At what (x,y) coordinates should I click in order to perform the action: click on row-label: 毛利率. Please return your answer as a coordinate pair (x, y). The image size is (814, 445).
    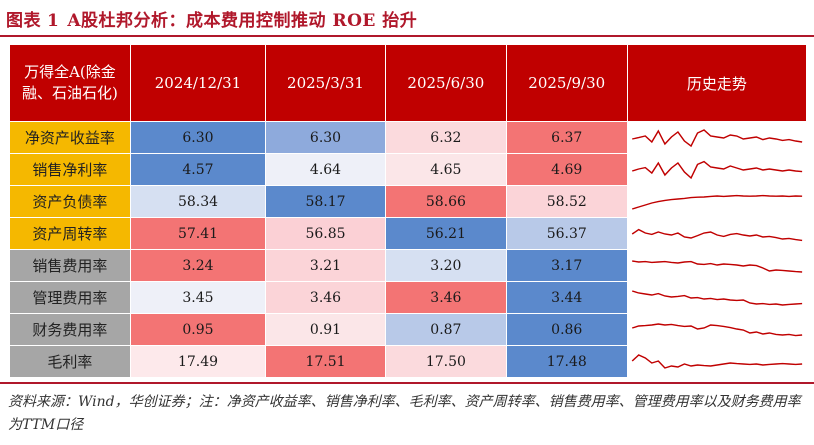
    Looking at the image, I should click on (70, 361).